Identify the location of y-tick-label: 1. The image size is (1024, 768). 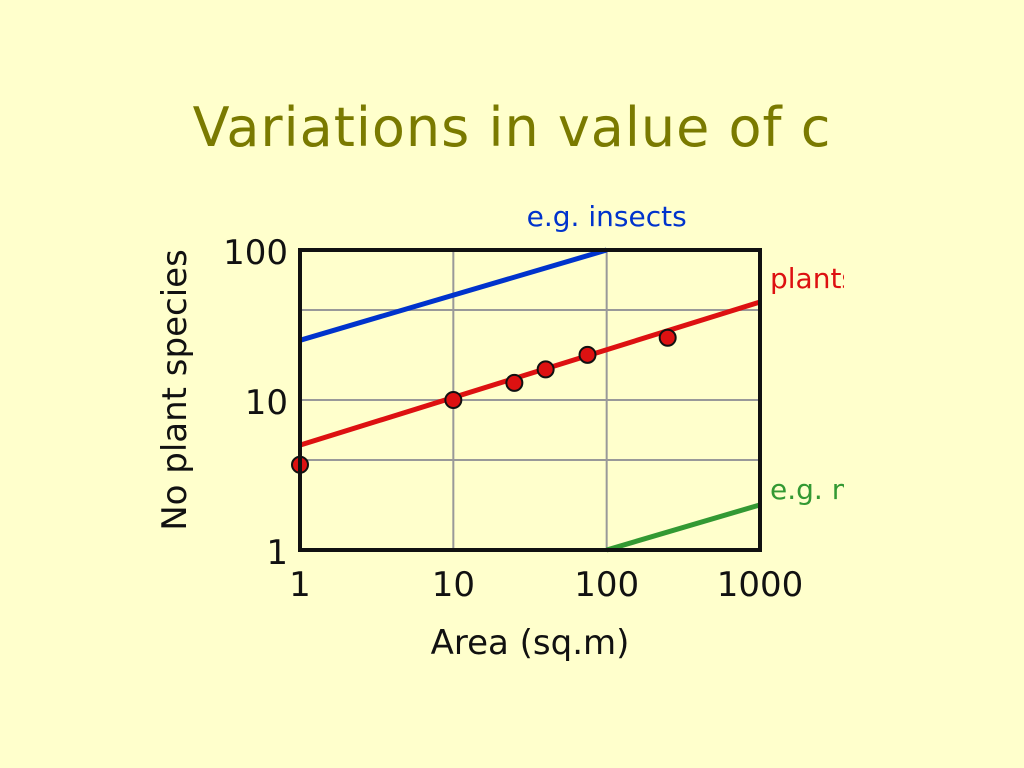
(277, 553).